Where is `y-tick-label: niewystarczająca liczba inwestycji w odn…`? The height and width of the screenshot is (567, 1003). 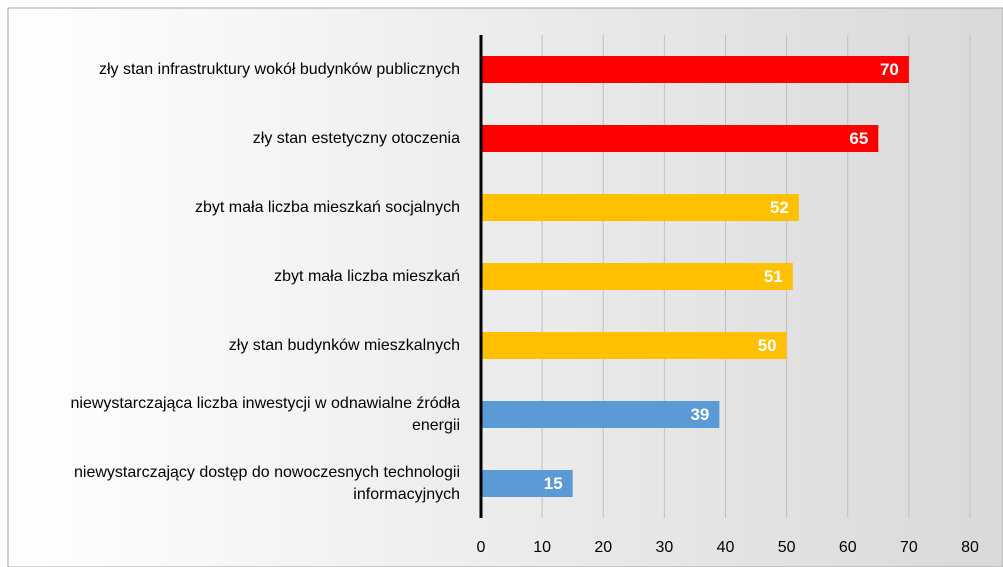
y-tick-label: niewystarczająca liczba inwestycji w odn… is located at coordinates (265, 414).